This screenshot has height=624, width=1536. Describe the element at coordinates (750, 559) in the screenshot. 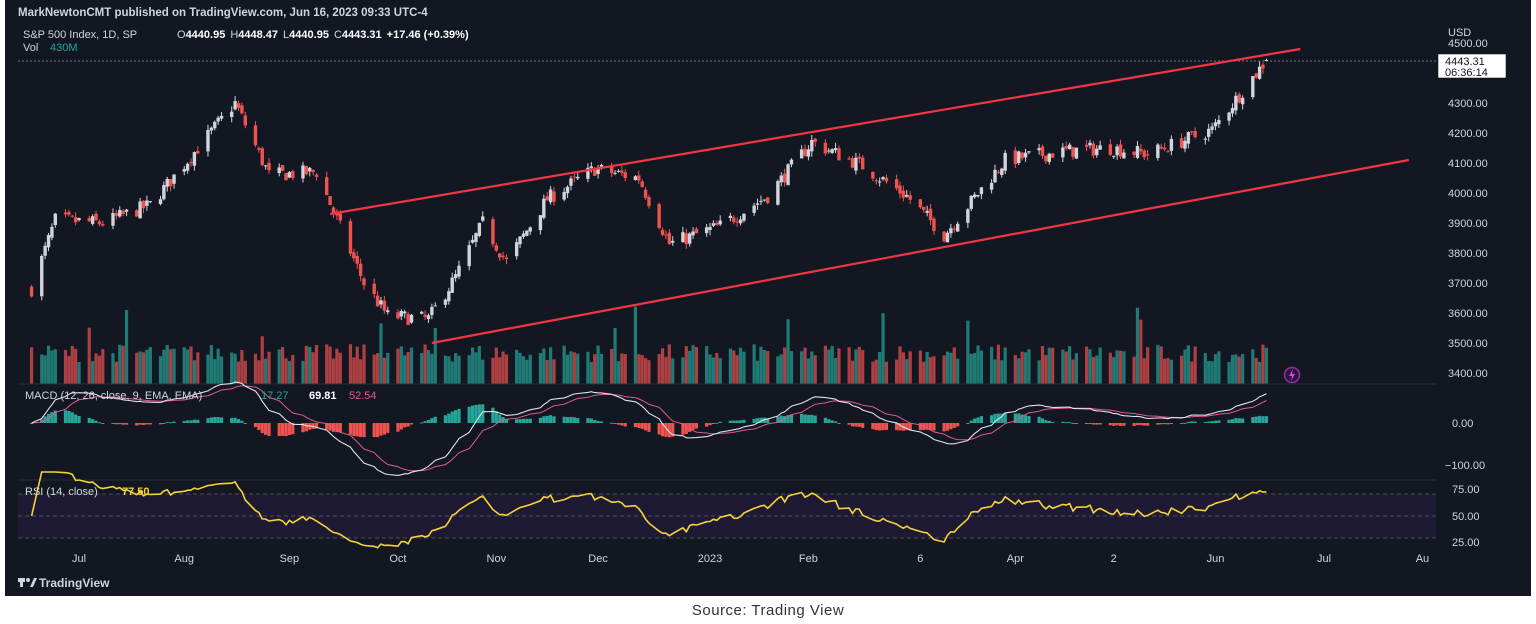

I see `time-axis: Jul Aug Sep Oct Nov Dec 2023 Feb 6 Apr 2 Jun Jul Au` at that location.